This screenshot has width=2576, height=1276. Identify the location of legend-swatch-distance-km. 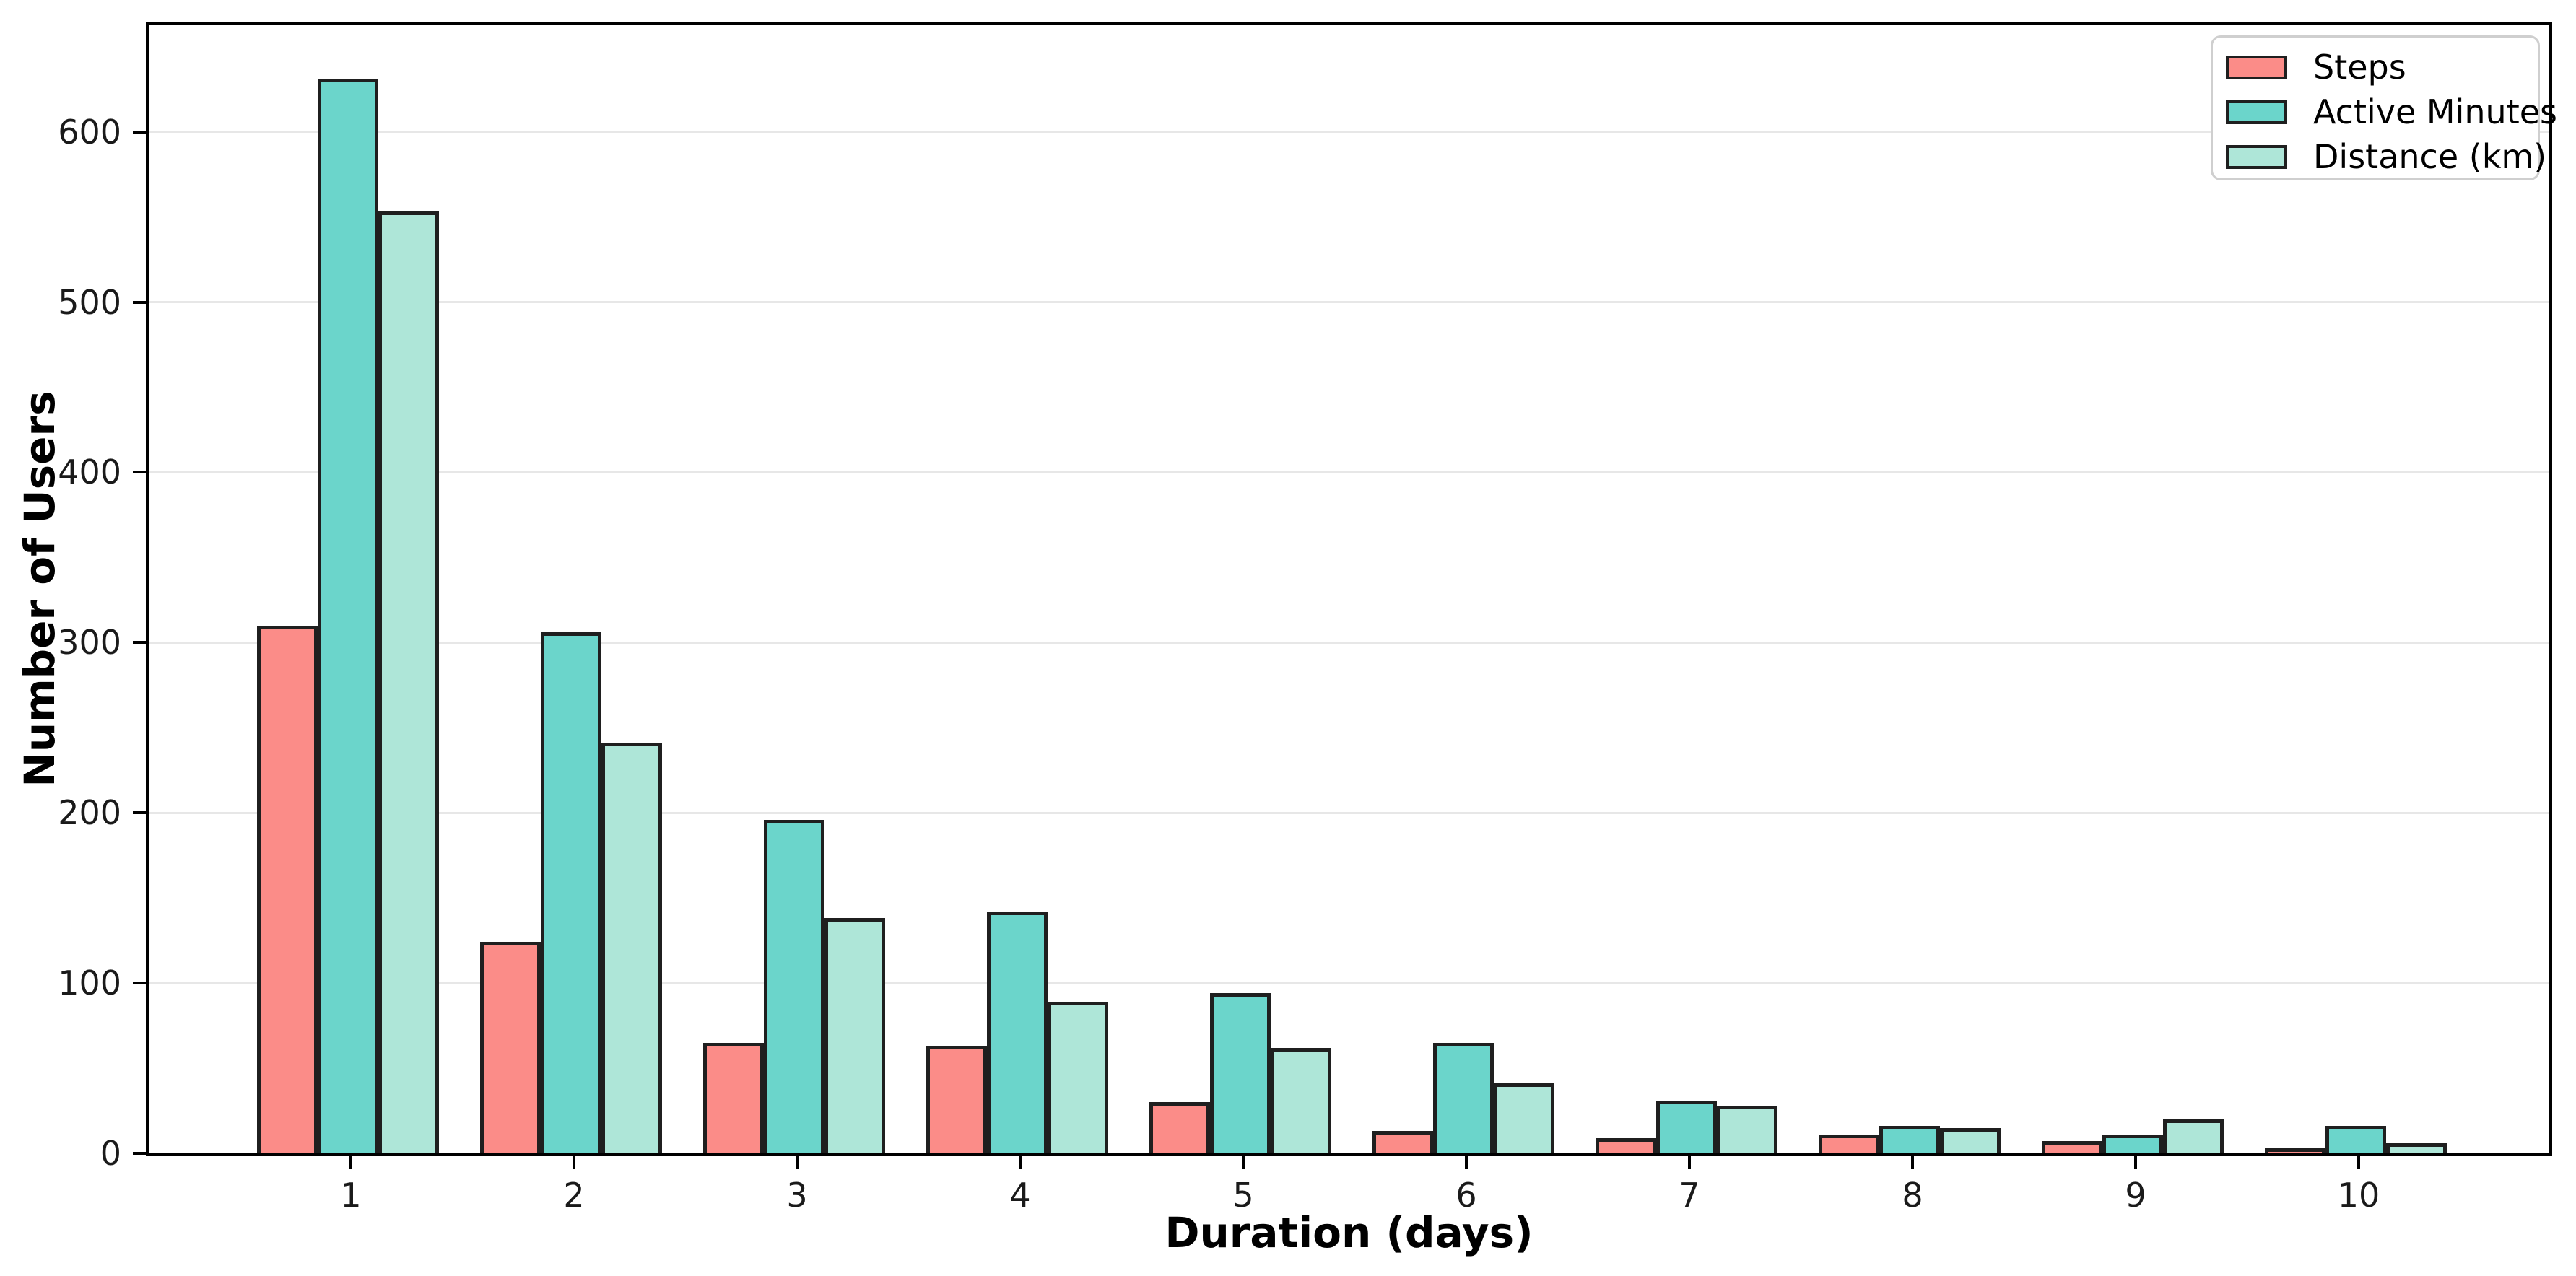
(2256, 156).